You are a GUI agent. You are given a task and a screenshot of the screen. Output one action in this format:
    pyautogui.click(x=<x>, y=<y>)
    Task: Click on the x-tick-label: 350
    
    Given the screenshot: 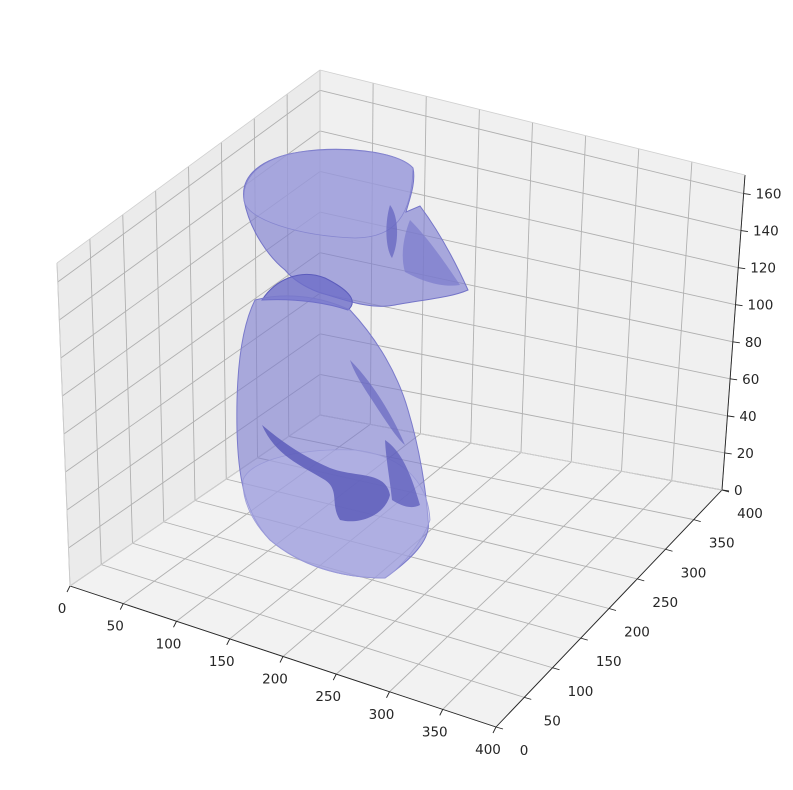 What is the action you would take?
    pyautogui.click(x=435, y=732)
    